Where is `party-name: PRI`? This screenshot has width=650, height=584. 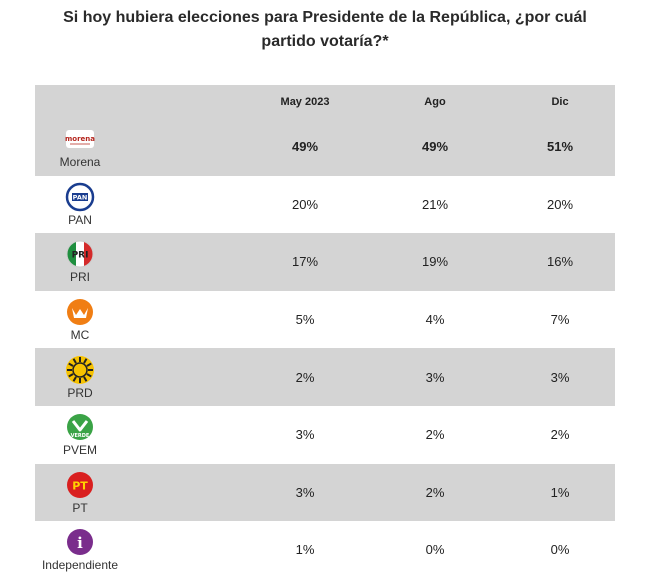 party-name: PRI is located at coordinates (79, 277).